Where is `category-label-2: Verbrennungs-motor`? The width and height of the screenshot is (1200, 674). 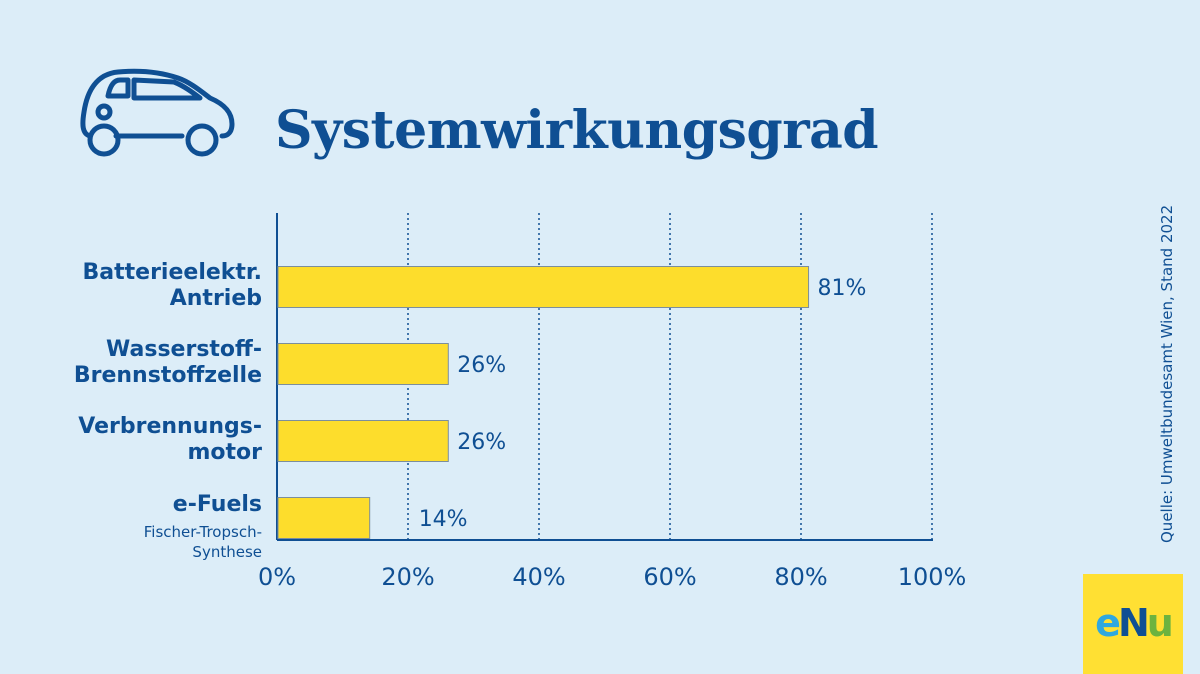
category-label-2: Verbrennungs-motor is located at coordinates (170, 440).